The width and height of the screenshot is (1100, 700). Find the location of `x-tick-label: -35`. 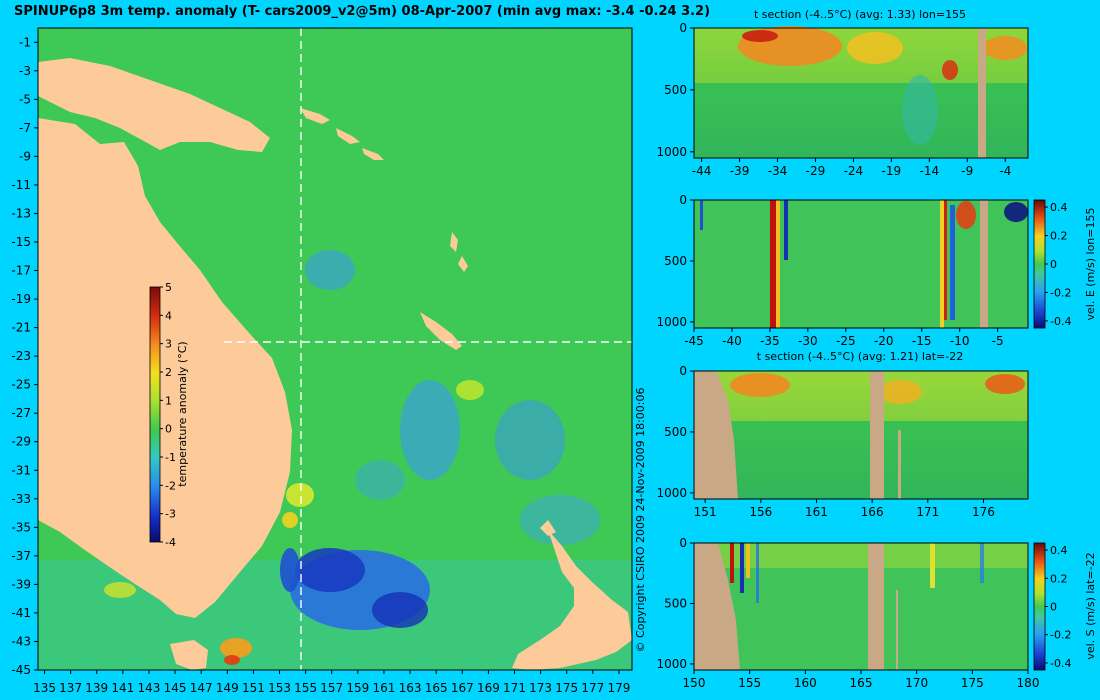

x-tick-label: -35 is located at coordinates (770, 341).